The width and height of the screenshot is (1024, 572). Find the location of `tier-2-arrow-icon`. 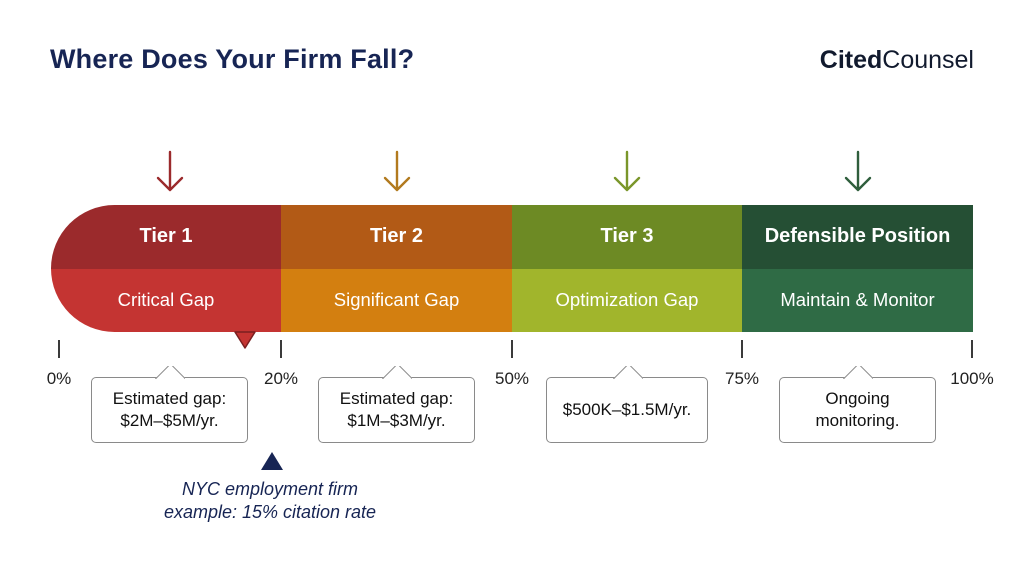

tier-2-arrow-icon is located at coordinates (397, 172).